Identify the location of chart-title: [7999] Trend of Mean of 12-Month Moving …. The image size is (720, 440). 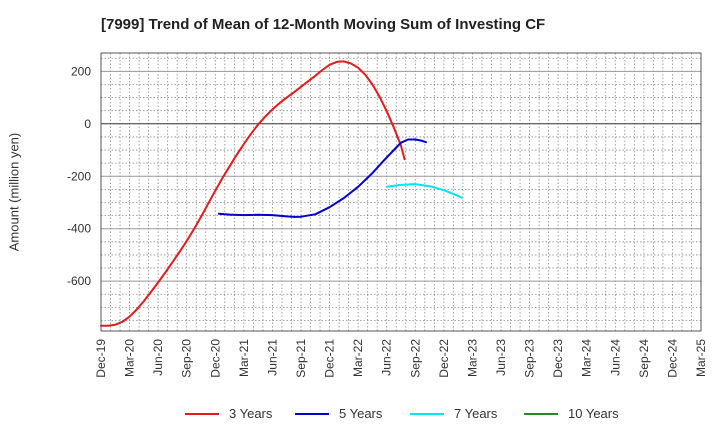
(323, 24).